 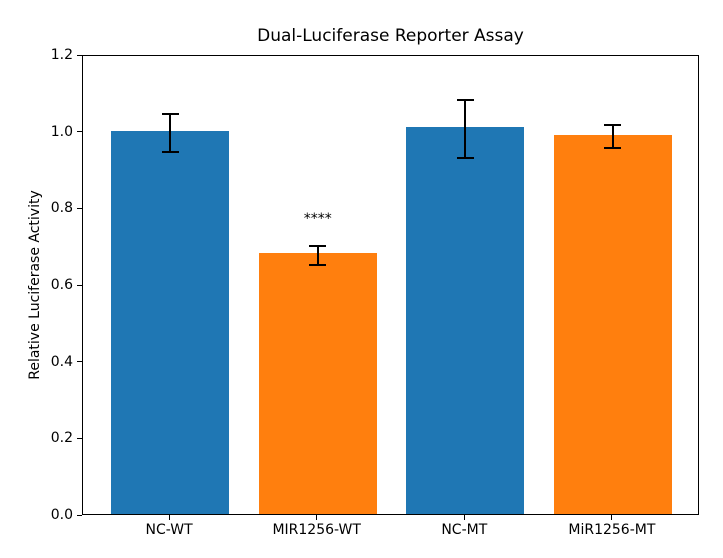 I want to click on y-tick-label-1.2: 1.2, so click(x=61, y=55).